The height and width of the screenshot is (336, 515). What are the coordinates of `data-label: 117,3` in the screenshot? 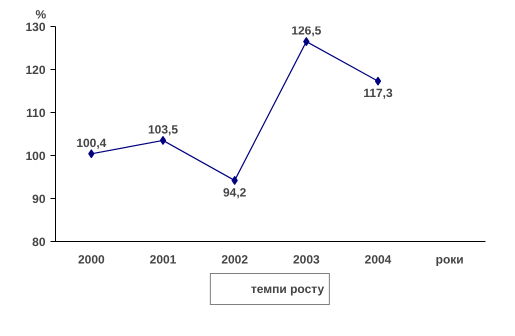 It's located at (378, 93).